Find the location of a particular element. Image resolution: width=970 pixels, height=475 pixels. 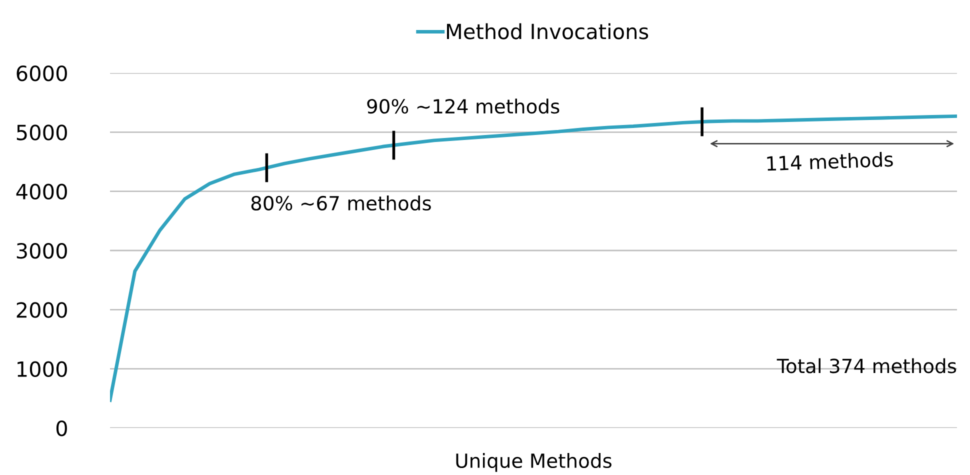

legend-label: Method Invocations is located at coordinates (547, 31).